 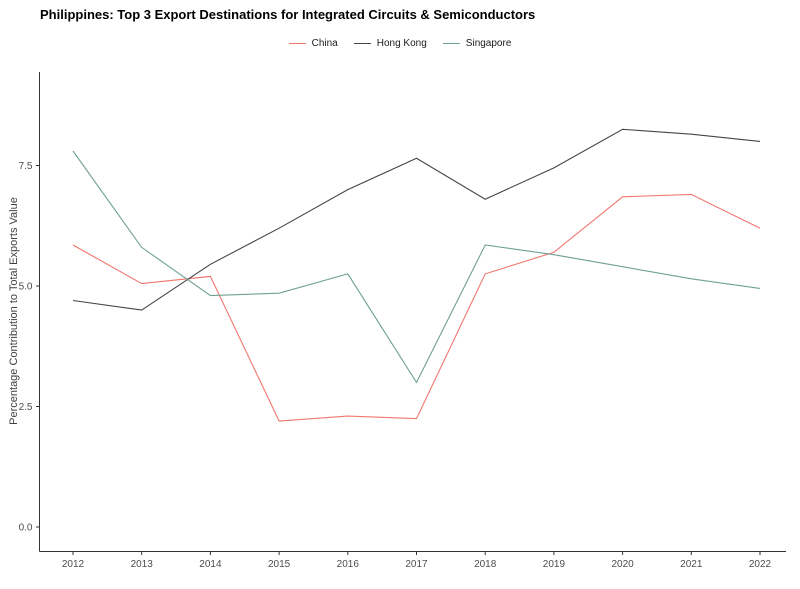 I want to click on legend-swatch-china, so click(x=297, y=43).